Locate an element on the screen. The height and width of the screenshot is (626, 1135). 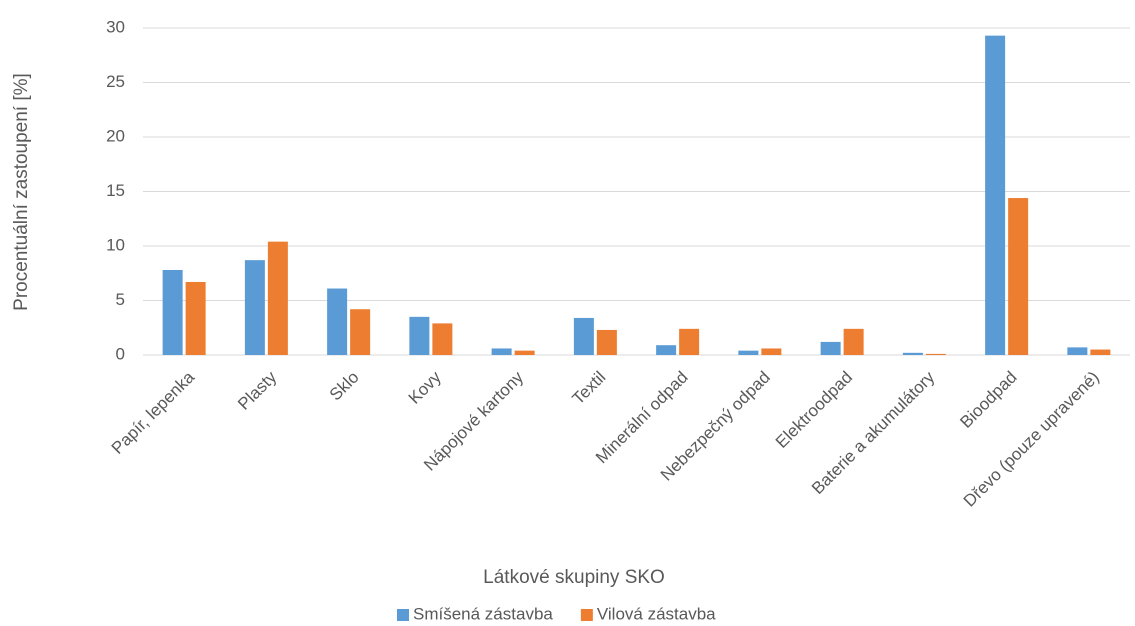
y-tick-label: 20 is located at coordinates (115, 135).